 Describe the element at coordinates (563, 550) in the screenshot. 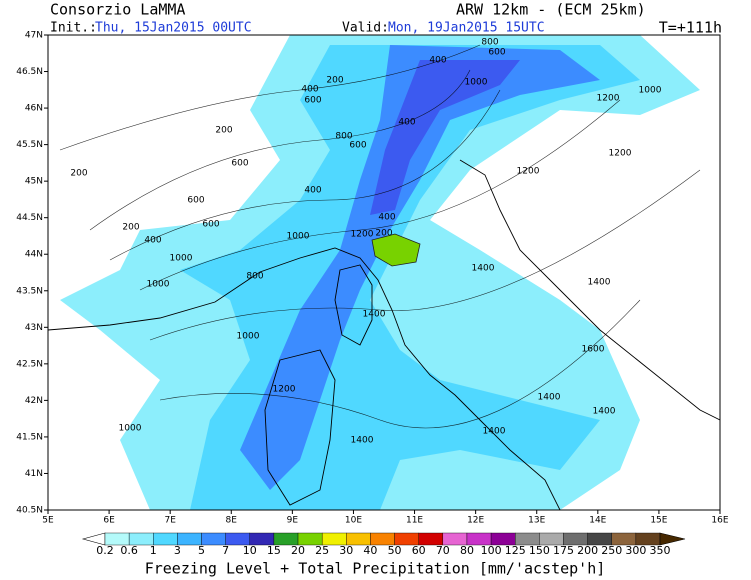

I see `colorbar-label: 175` at that location.